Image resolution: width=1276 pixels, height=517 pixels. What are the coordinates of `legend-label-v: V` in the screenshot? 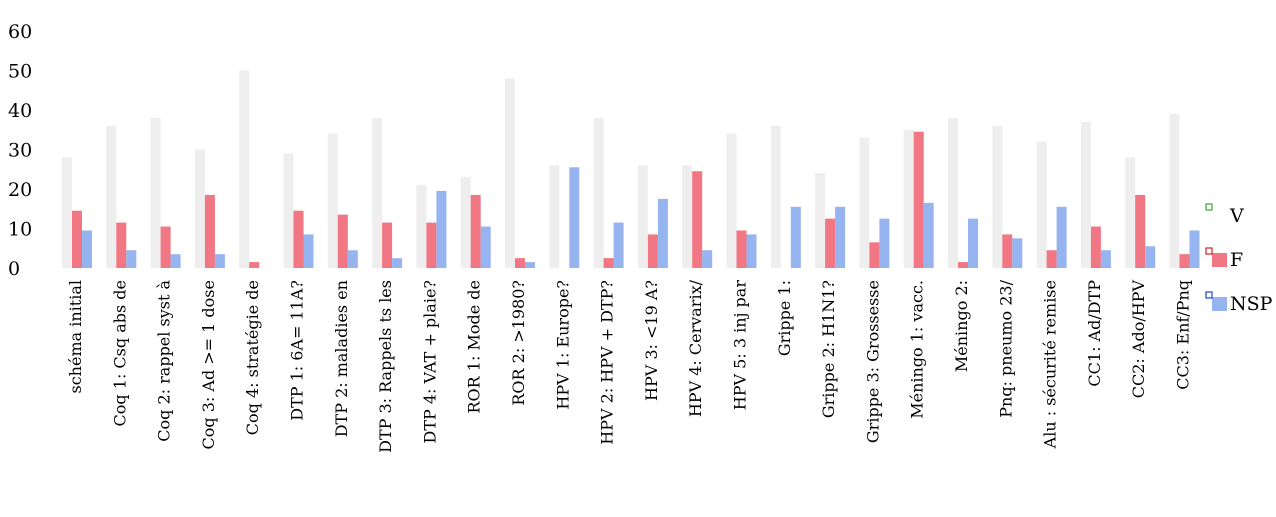 It's located at (1236, 216).